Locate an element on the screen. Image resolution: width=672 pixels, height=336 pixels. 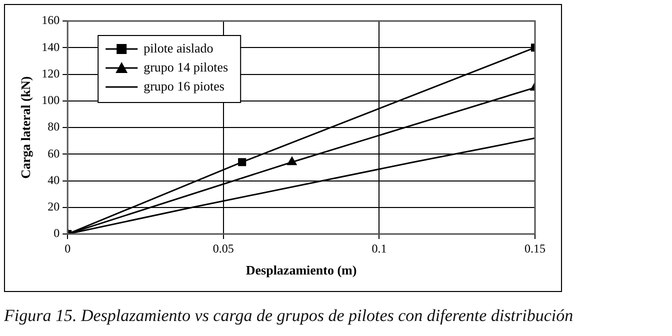
y-tick-label: 100 is located at coordinates (51, 100).